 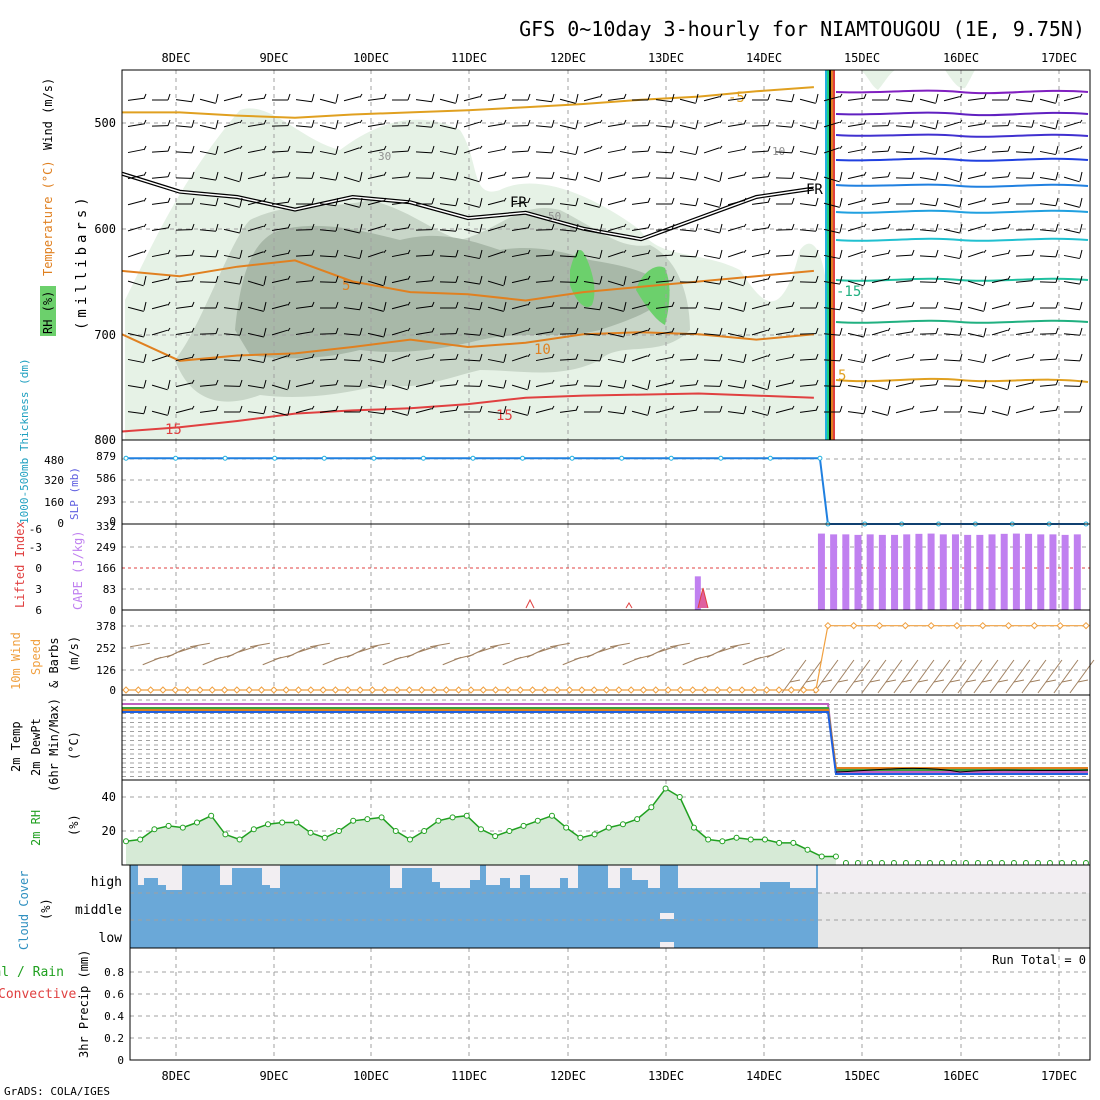 I want to click on ylabel-convective: Convective, so click(x=38, y=994).